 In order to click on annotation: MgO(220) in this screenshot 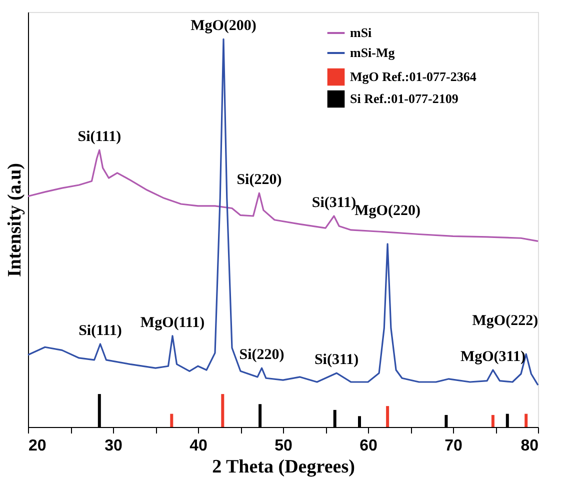, I will do `click(387, 210)`.